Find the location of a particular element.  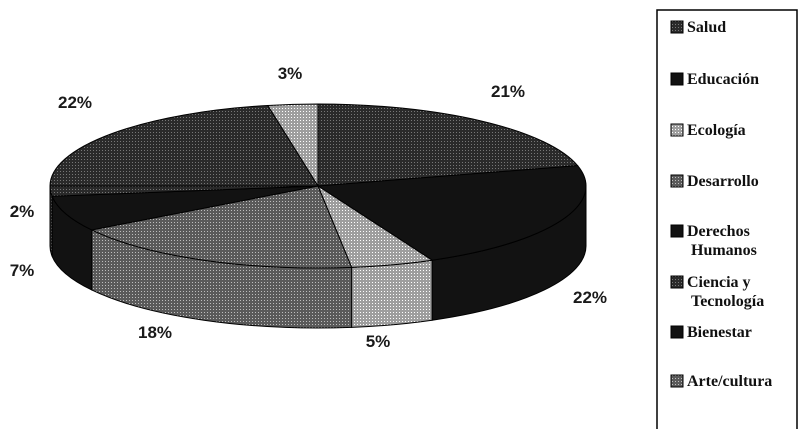

pct-label-desarrollo: 18% is located at coordinates (155, 332).